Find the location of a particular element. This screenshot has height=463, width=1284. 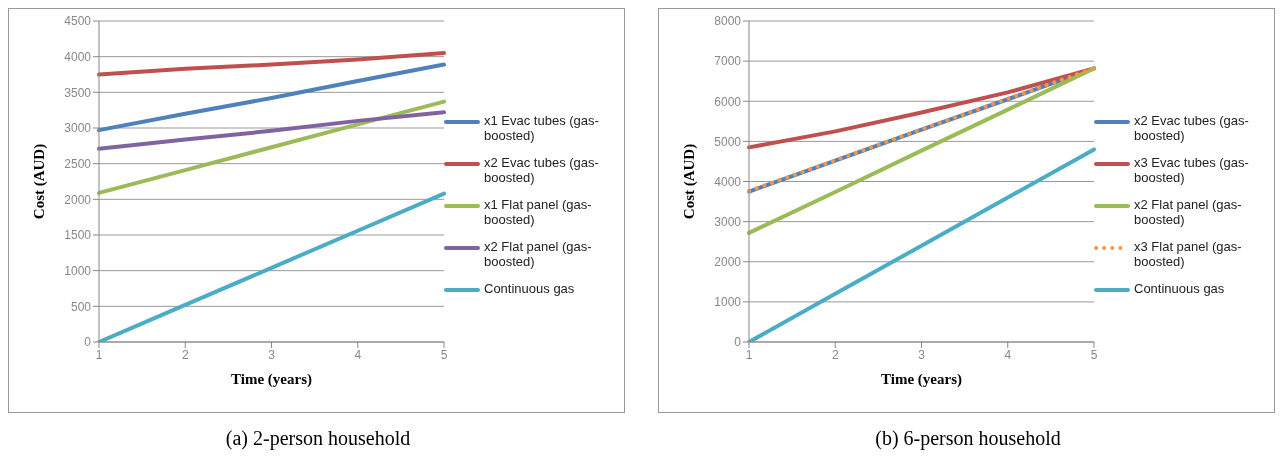

legend-label: x1 Evac tubes (gas-boosted) is located at coordinates (542, 128).